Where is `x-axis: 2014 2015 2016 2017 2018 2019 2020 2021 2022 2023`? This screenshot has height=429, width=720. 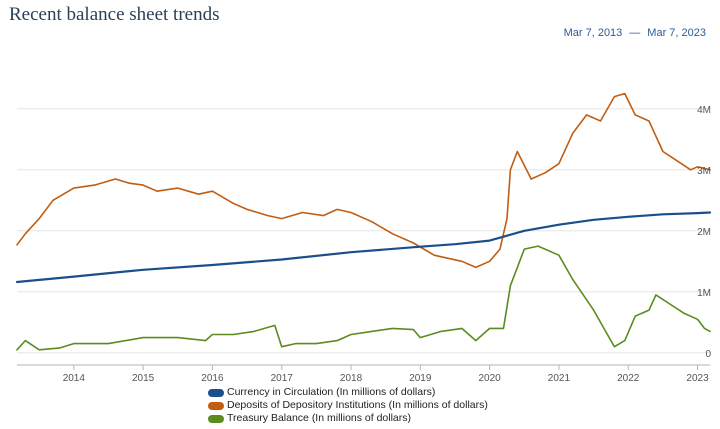 x-axis: 2014 2015 2016 2017 2018 2019 2020 2021 2022 2023 is located at coordinates (363, 374).